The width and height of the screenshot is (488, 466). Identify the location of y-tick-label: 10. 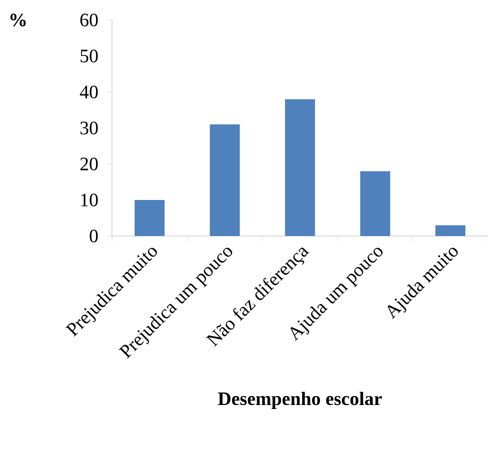
(89, 200).